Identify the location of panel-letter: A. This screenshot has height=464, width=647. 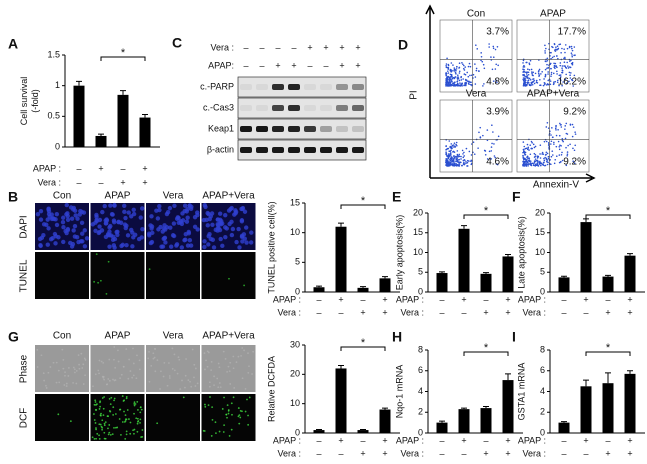
(13, 44).